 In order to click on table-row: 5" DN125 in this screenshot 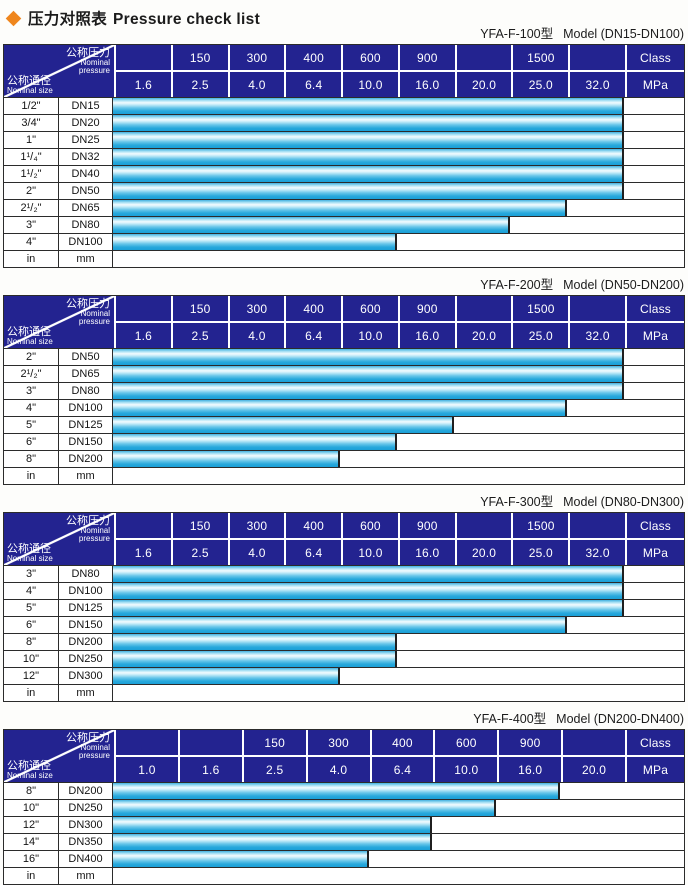, I will do `click(344, 608)`.